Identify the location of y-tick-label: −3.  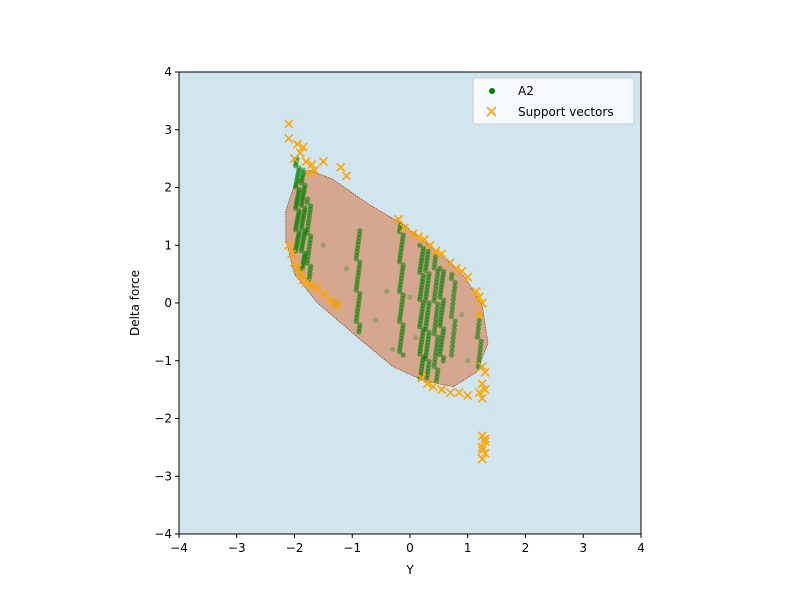
(163, 476).